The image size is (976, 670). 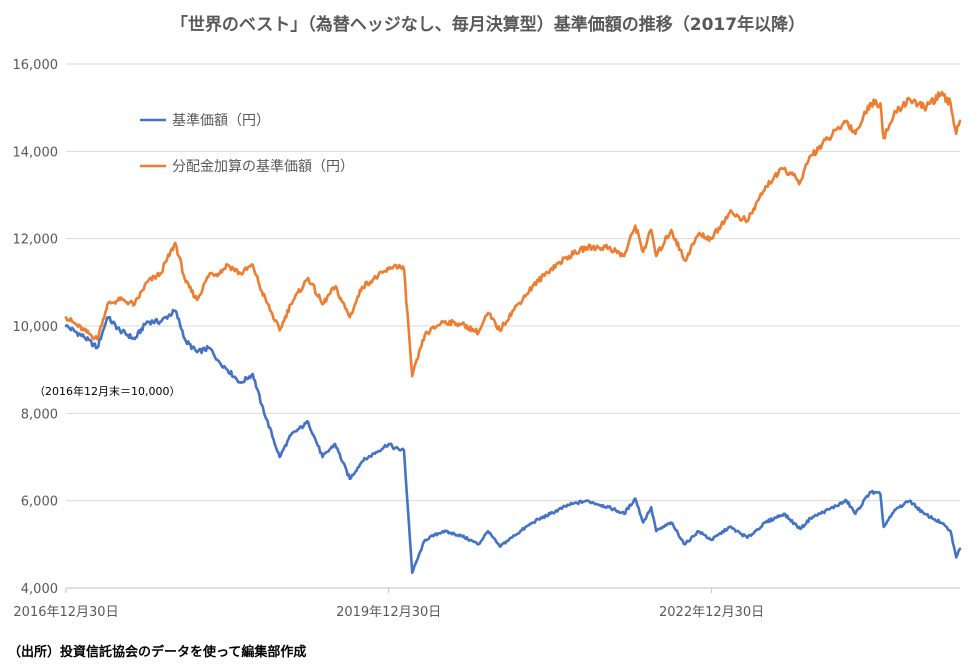 I want to click on legend-label: 分配金加算の基準価額（円）, so click(x=263, y=166).